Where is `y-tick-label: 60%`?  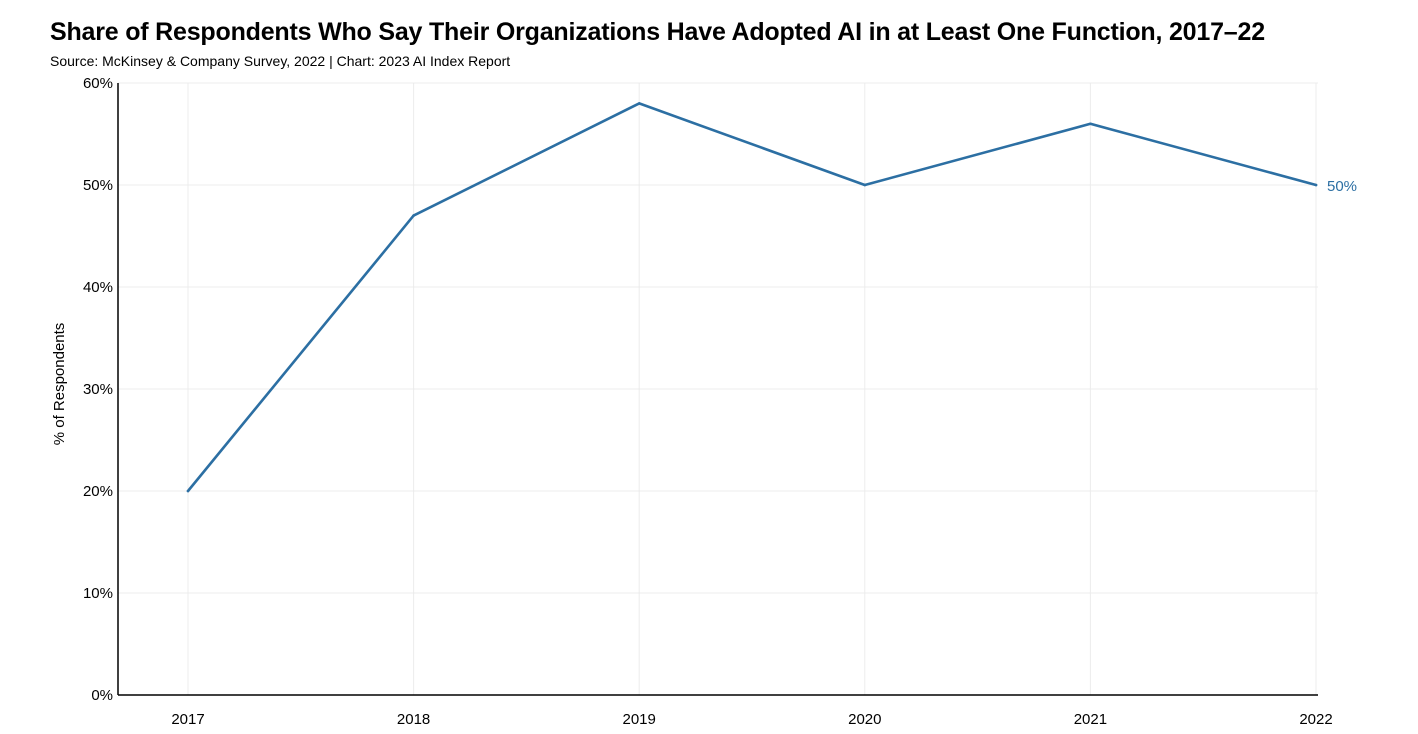 y-tick-label: 60% is located at coordinates (98, 83).